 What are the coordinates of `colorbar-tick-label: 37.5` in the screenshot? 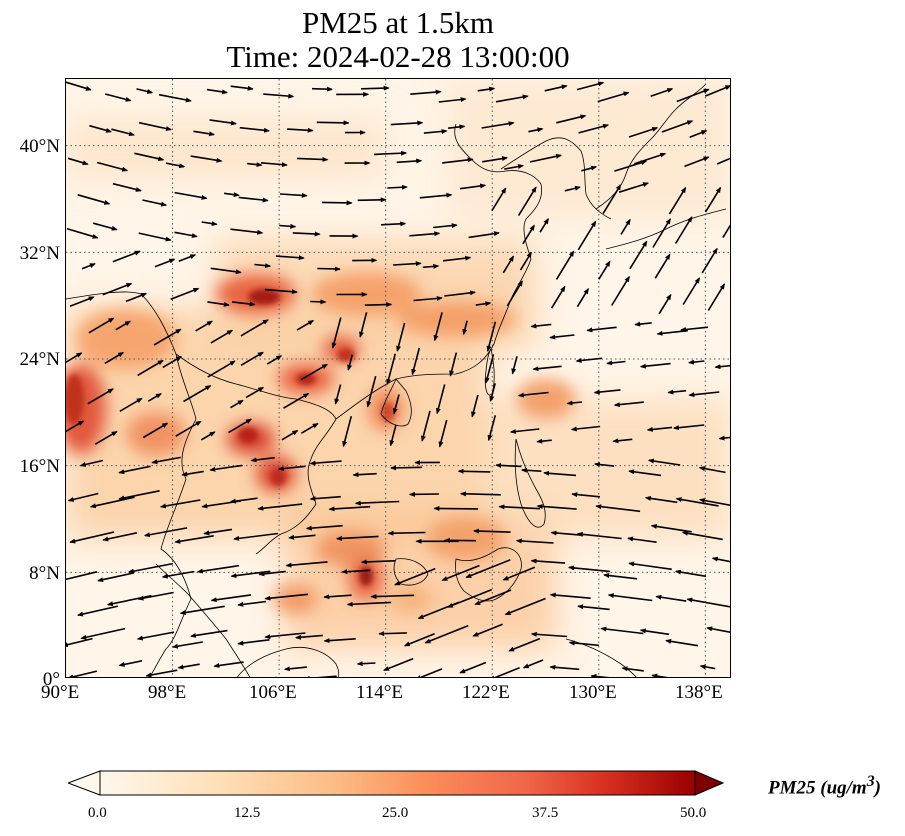 It's located at (545, 813).